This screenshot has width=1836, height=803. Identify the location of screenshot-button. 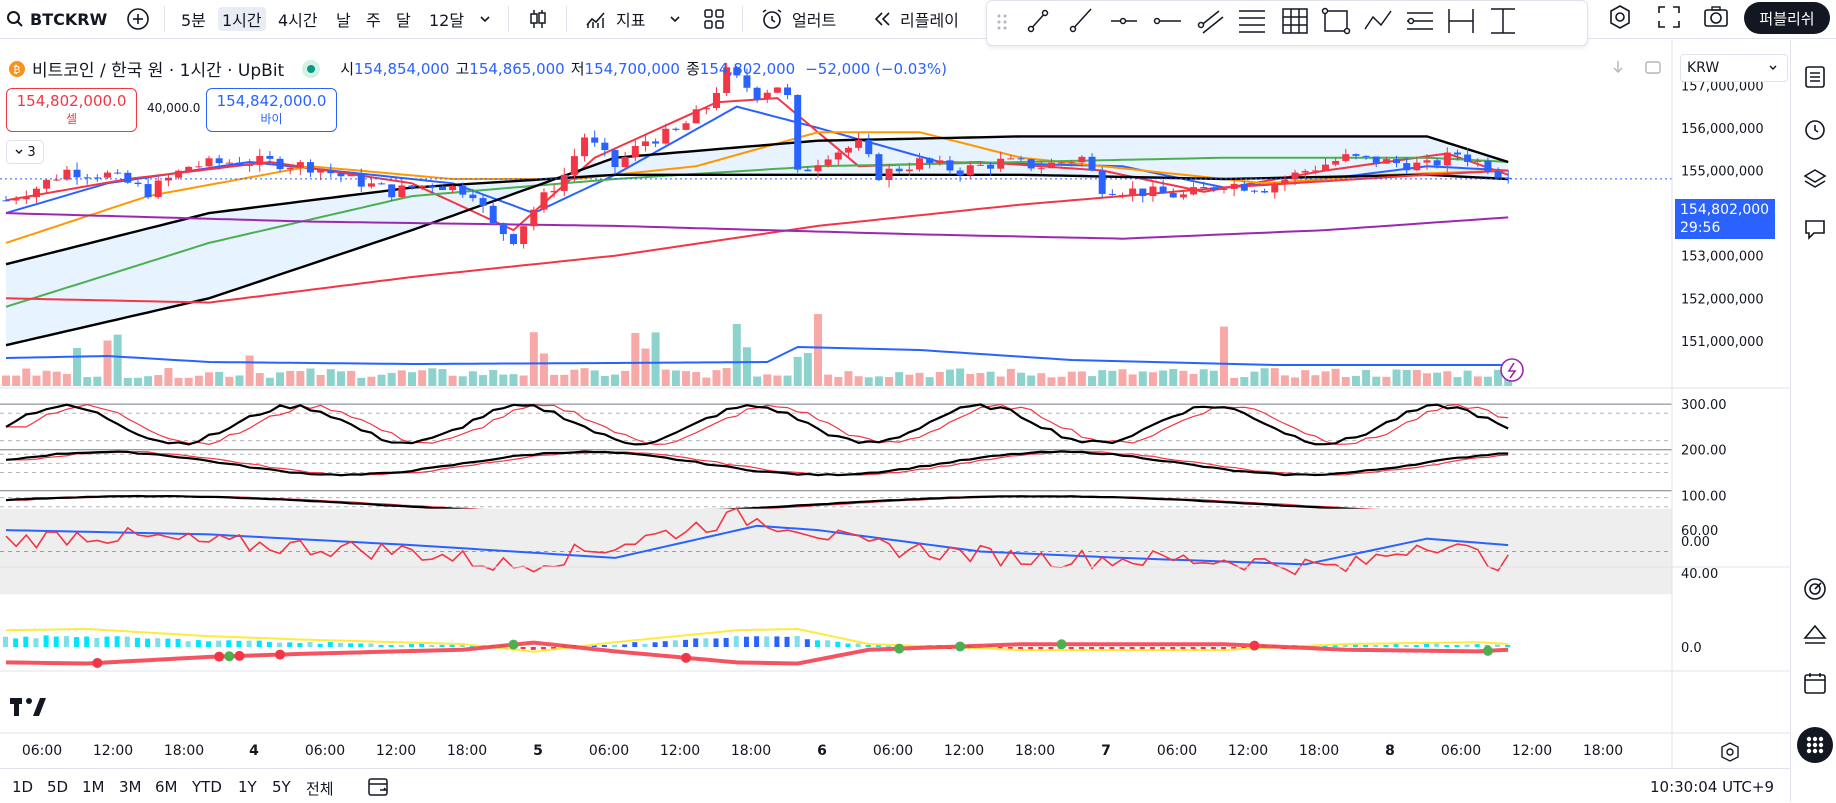
(1716, 17).